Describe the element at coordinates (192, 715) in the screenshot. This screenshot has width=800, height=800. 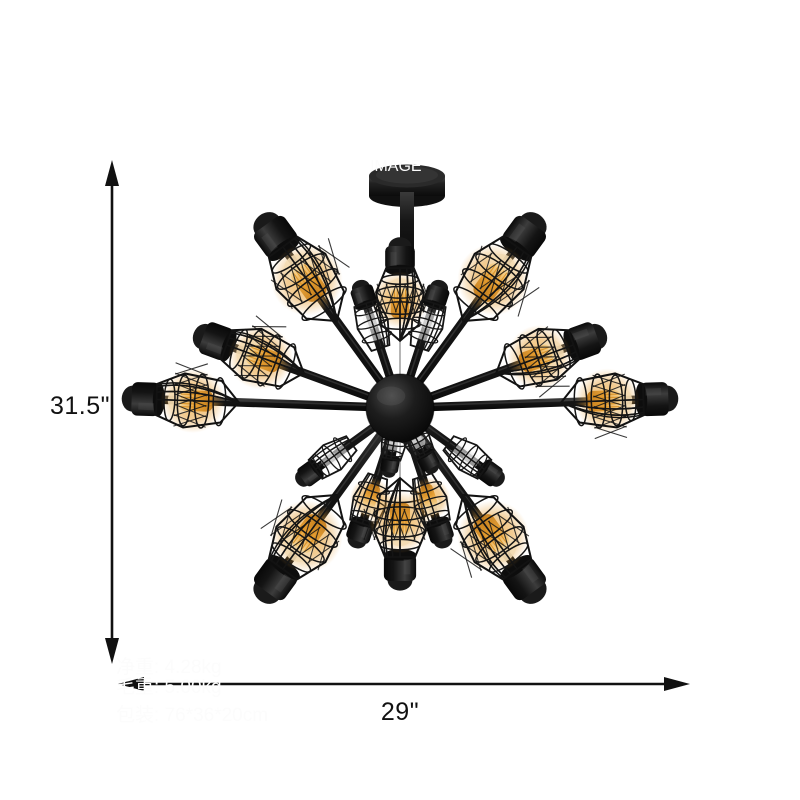
I see `watermark-package-size: 包装: 76*36*20cm` at that location.